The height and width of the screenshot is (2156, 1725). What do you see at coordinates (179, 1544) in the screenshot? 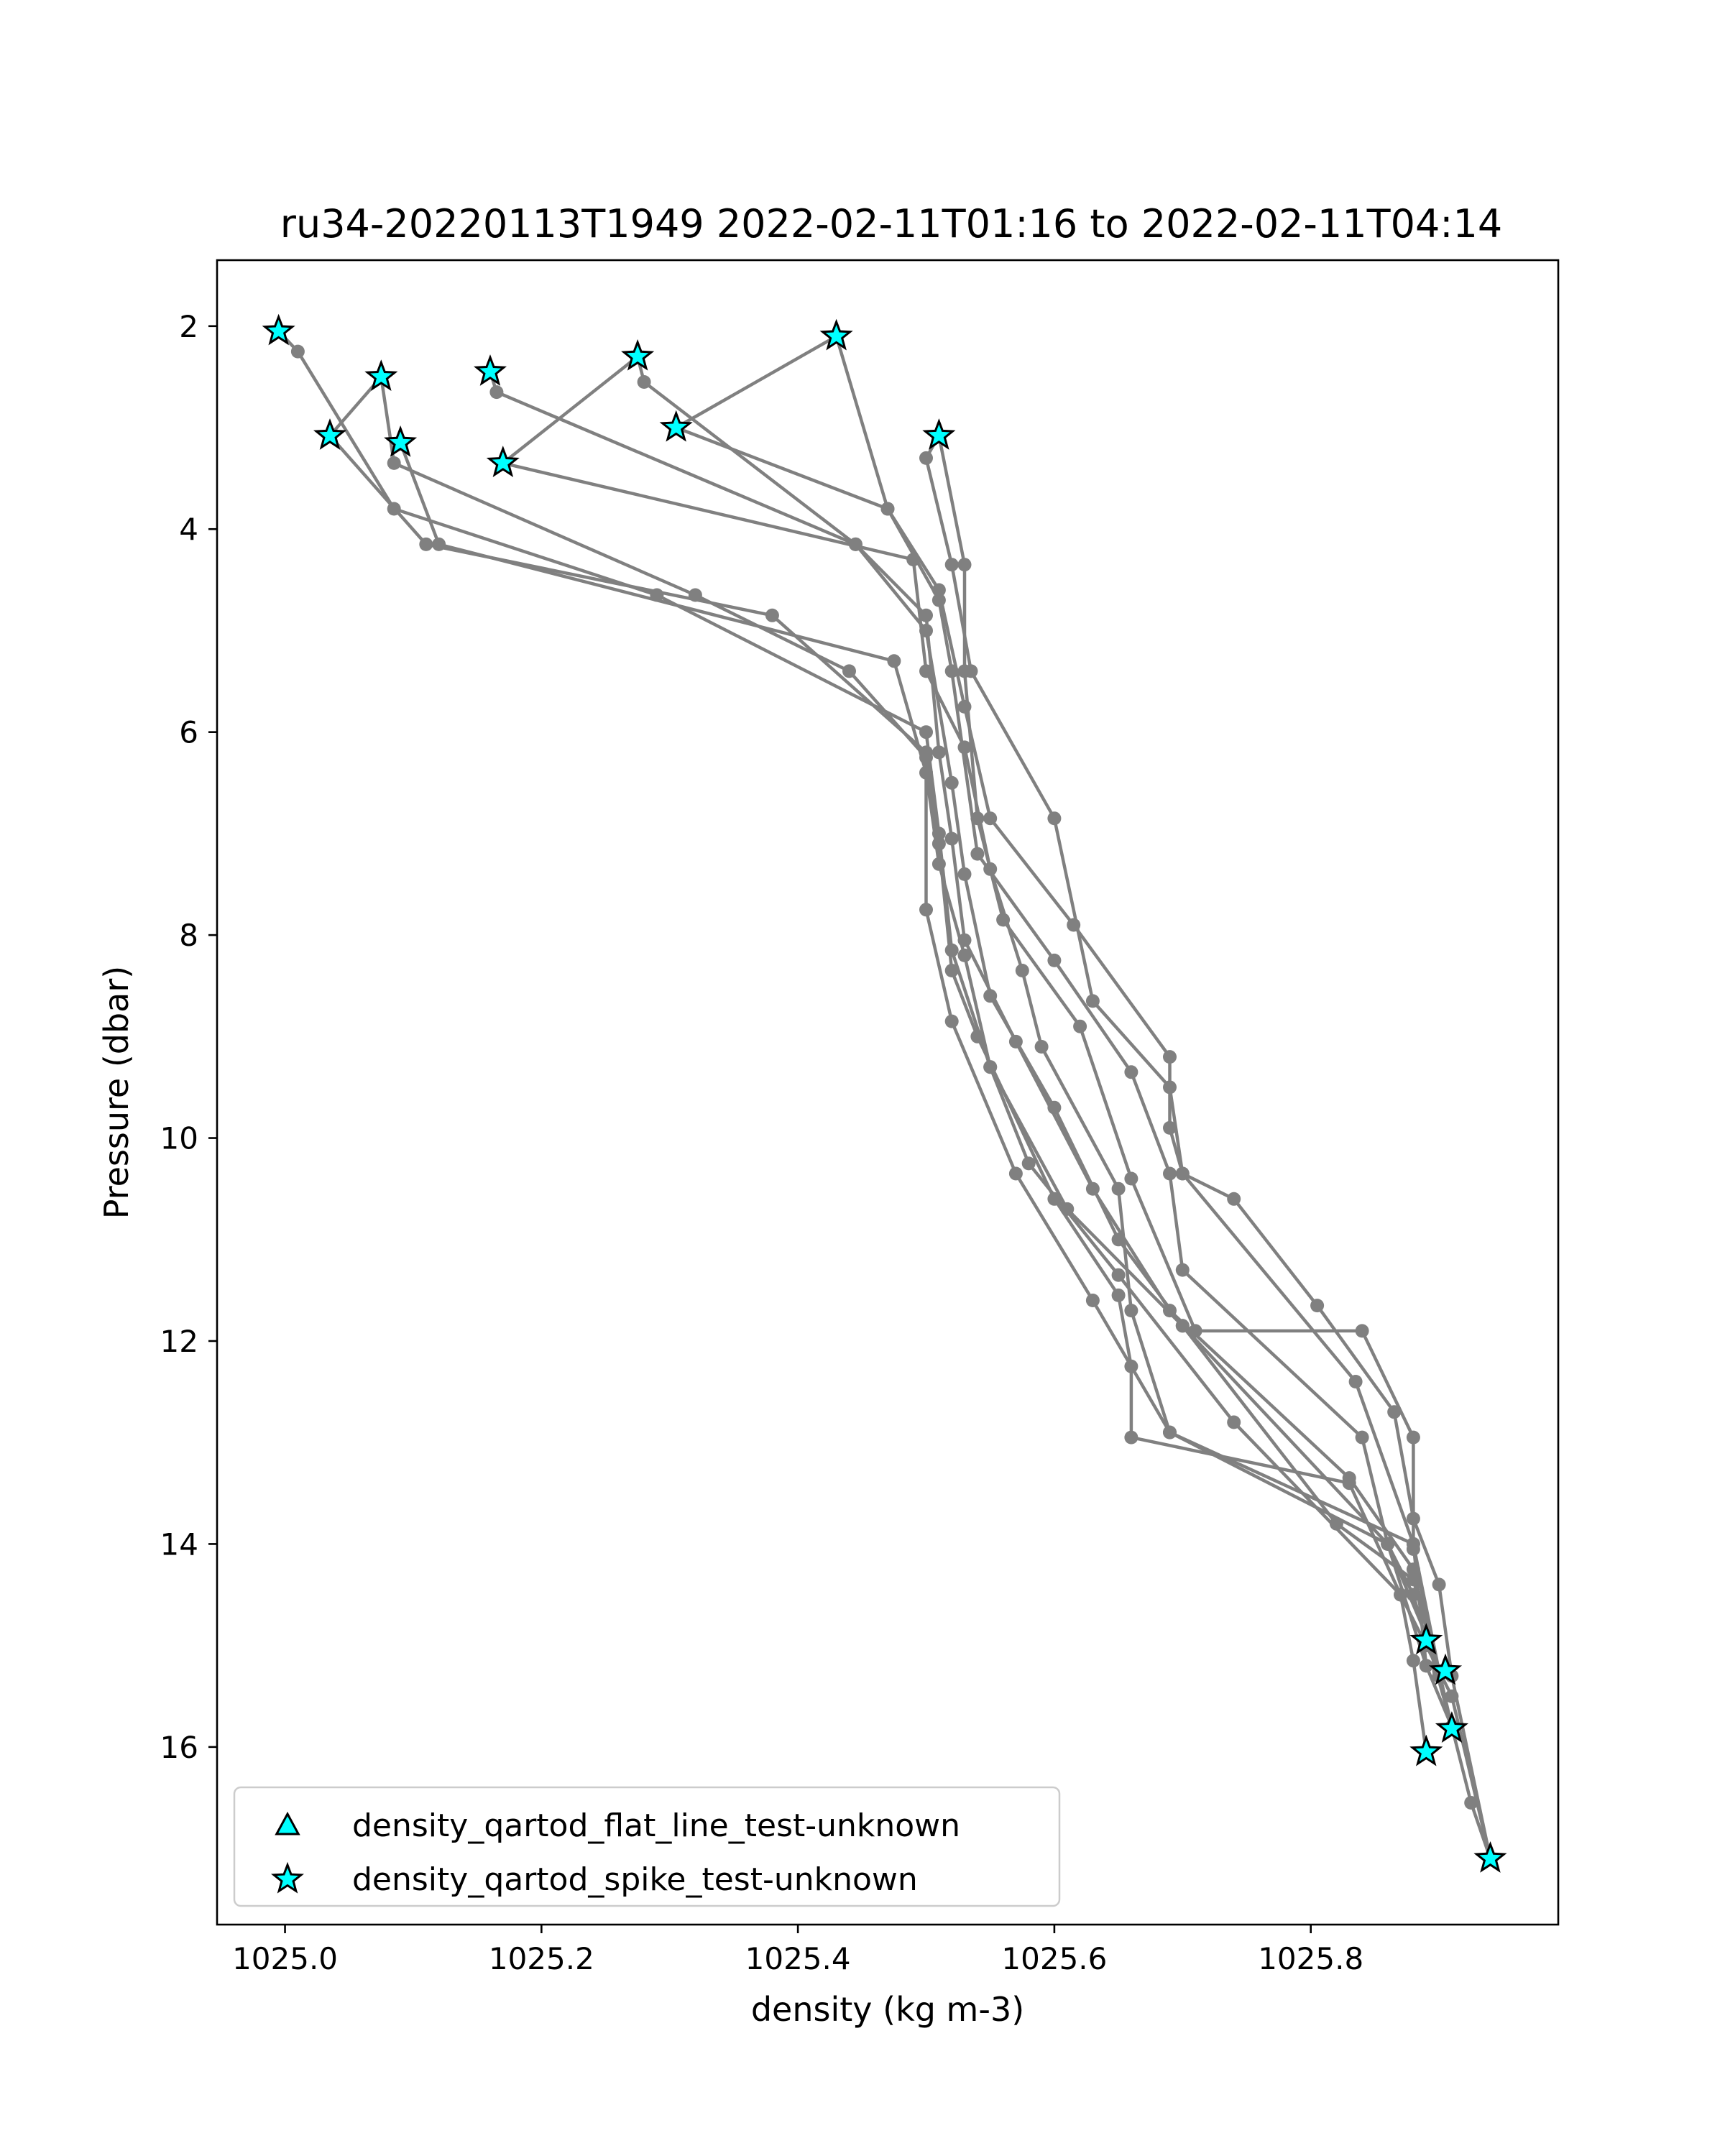
I see `y-tick-label-7: 14` at bounding box center [179, 1544].